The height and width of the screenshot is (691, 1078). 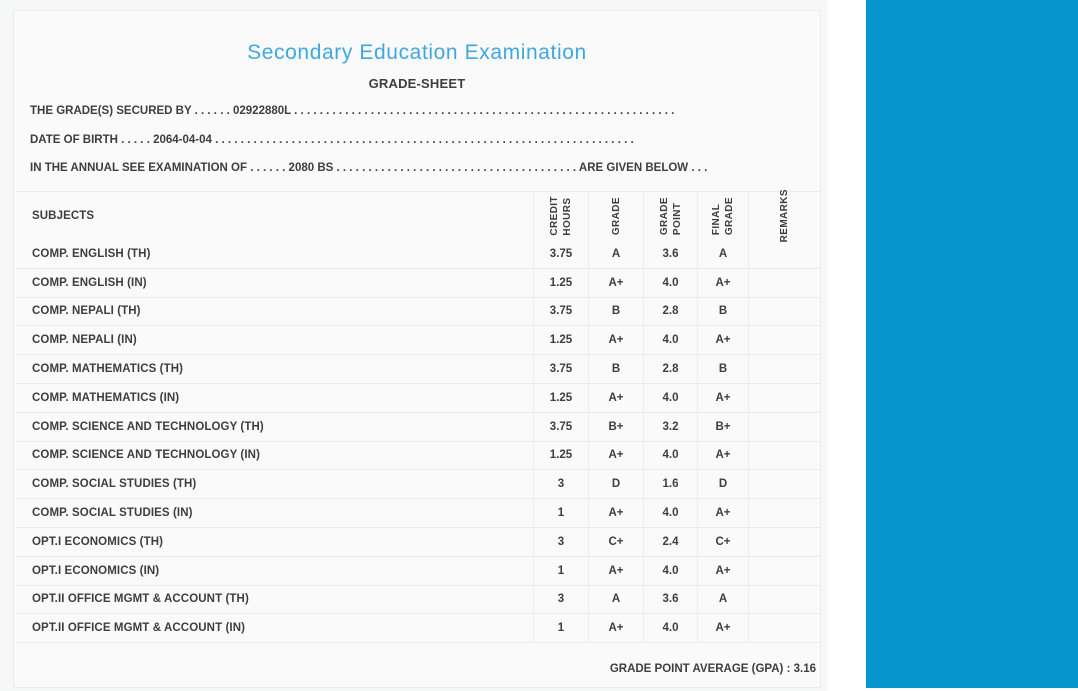 I want to click on subject-cell: OPT.II OFFICE MGMT & ACCOUNT (TH), so click(x=140, y=599).